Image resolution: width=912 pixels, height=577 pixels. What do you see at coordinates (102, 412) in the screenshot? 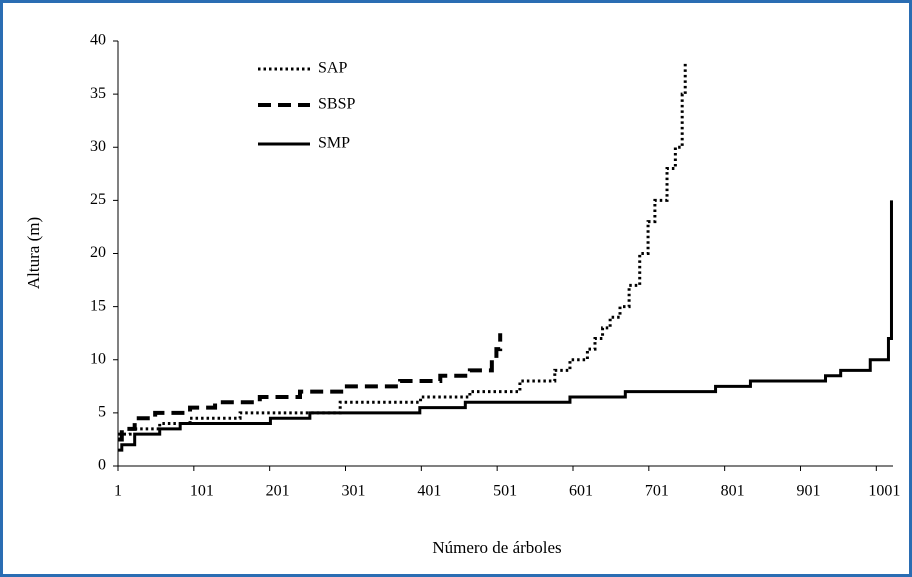
I see `y-tick-label: 5` at bounding box center [102, 412].